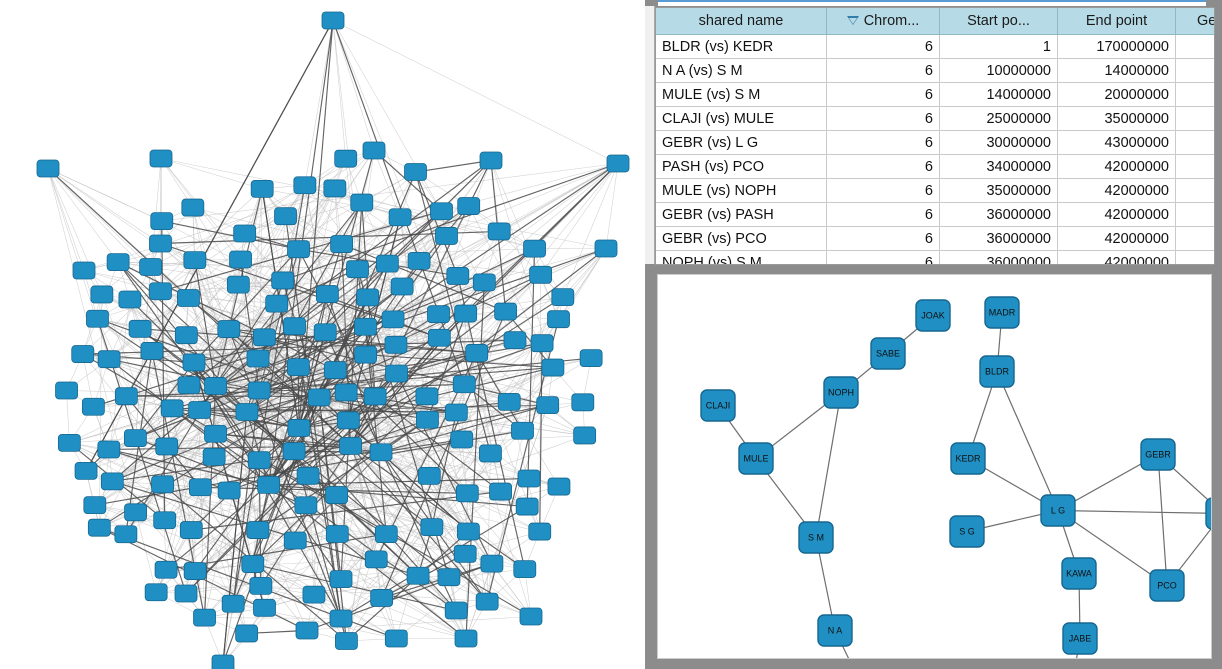  Describe the element at coordinates (1167, 585) in the screenshot. I see `subnetwork-node: PCO` at that location.